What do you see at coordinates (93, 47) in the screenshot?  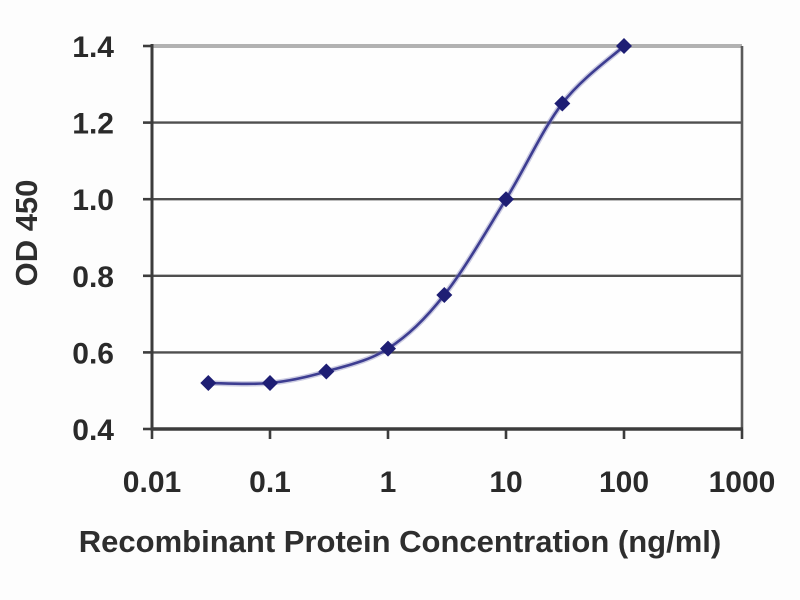 I see `y-tick-label: 1.4` at bounding box center [93, 47].